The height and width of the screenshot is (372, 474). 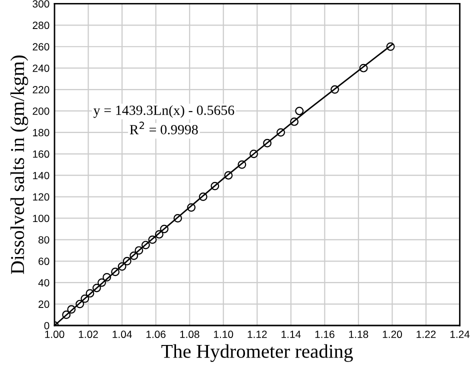 I want to click on y-tick-label: 120, so click(x=41, y=197).